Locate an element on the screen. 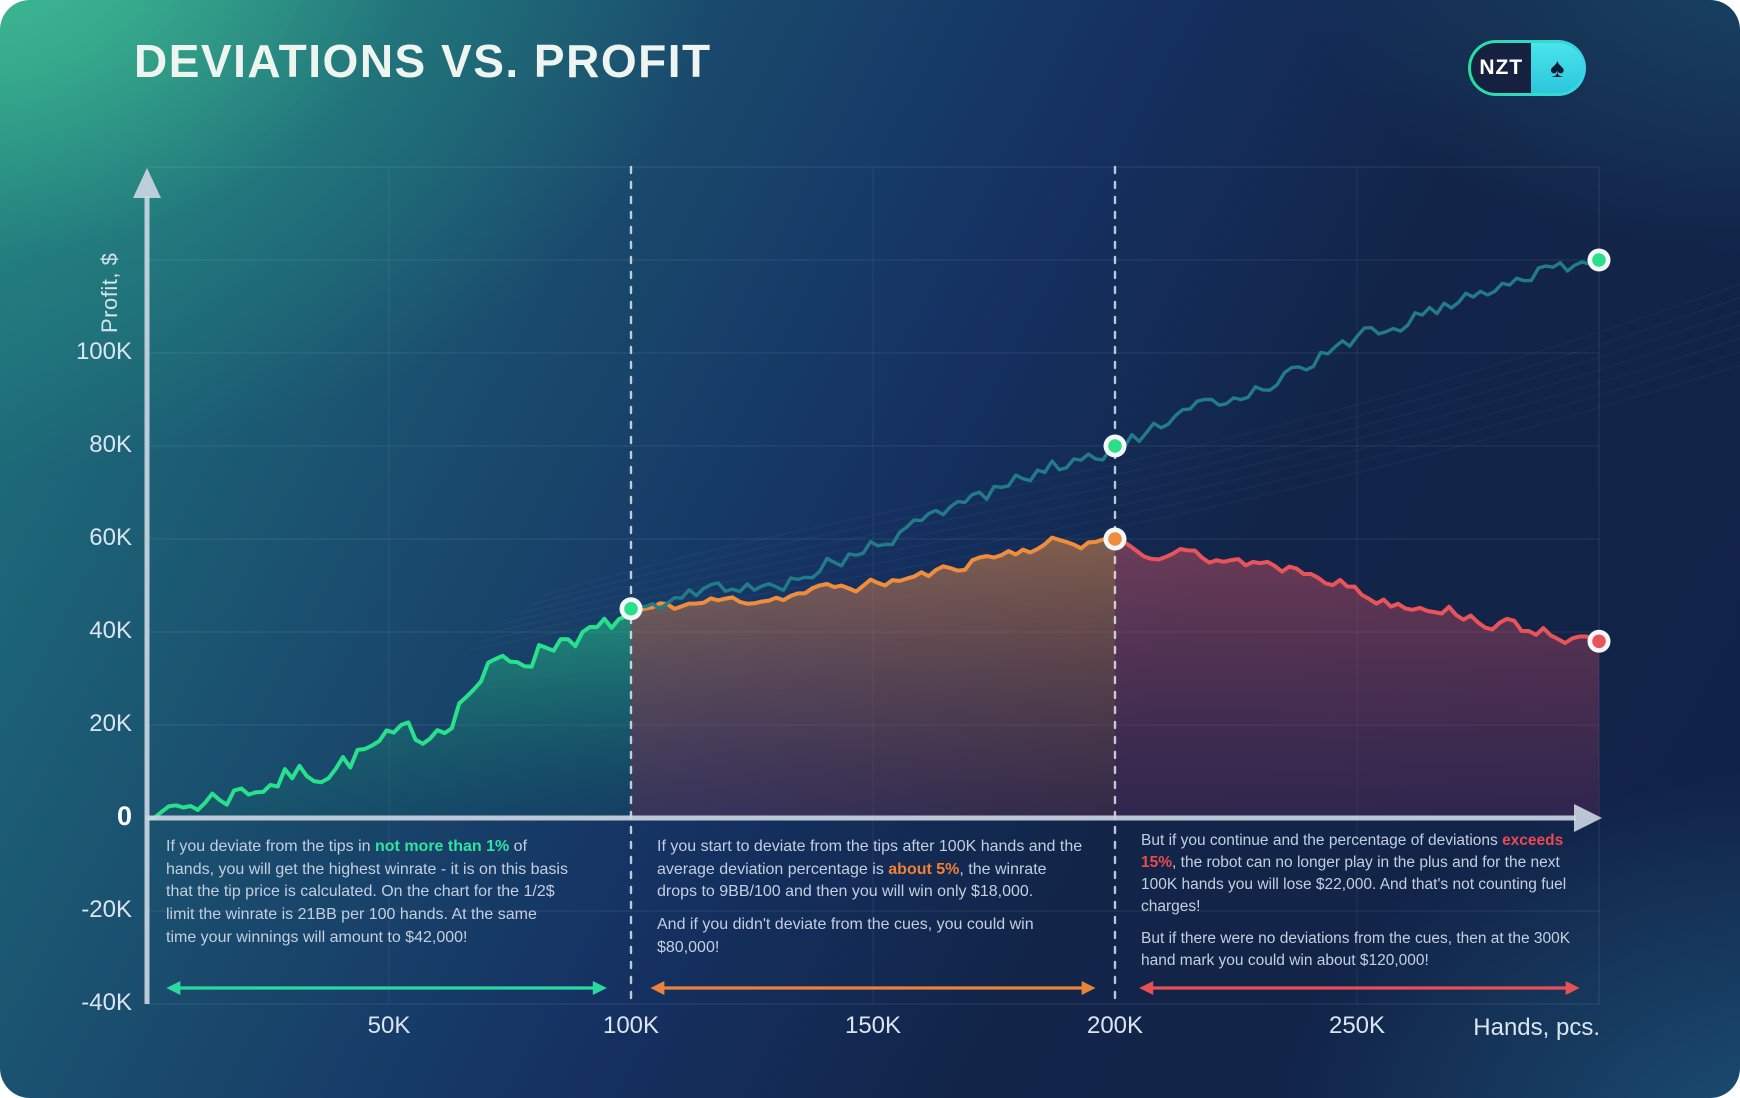 This screenshot has height=1098, width=1740. highlighted-text: about 5% is located at coordinates (924, 869).